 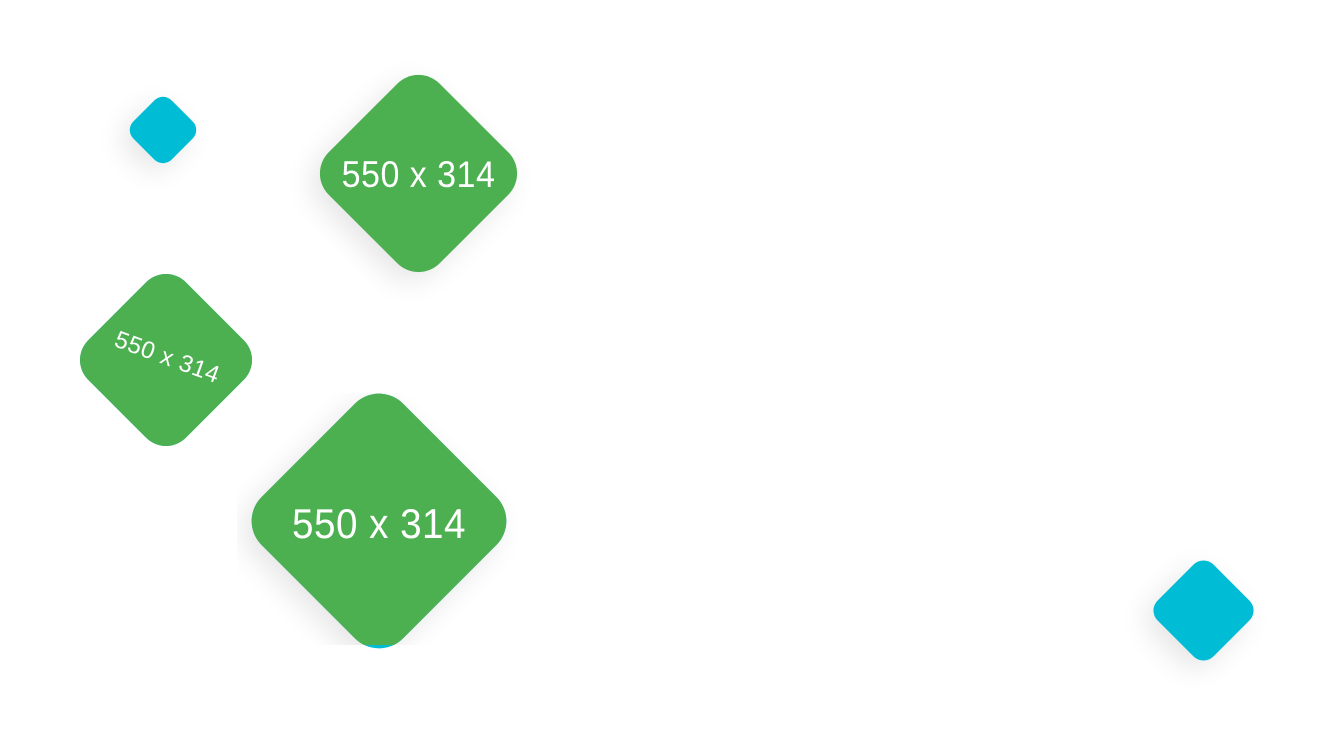 I want to click on image-tile-top: 550 x 314, so click(x=418, y=173).